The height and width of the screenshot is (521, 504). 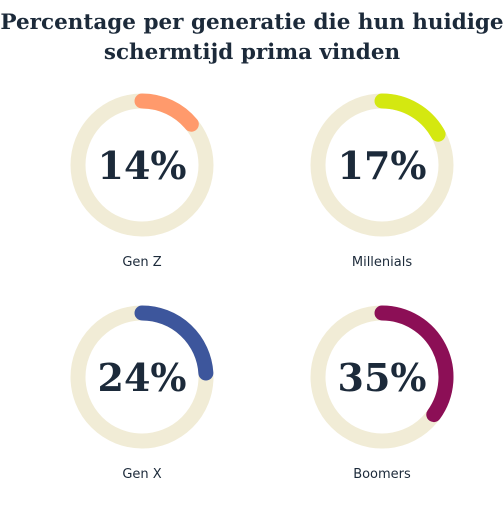 I want to click on chart-title-line-1: Percentage per generatie die hun huidige, so click(x=252, y=22).